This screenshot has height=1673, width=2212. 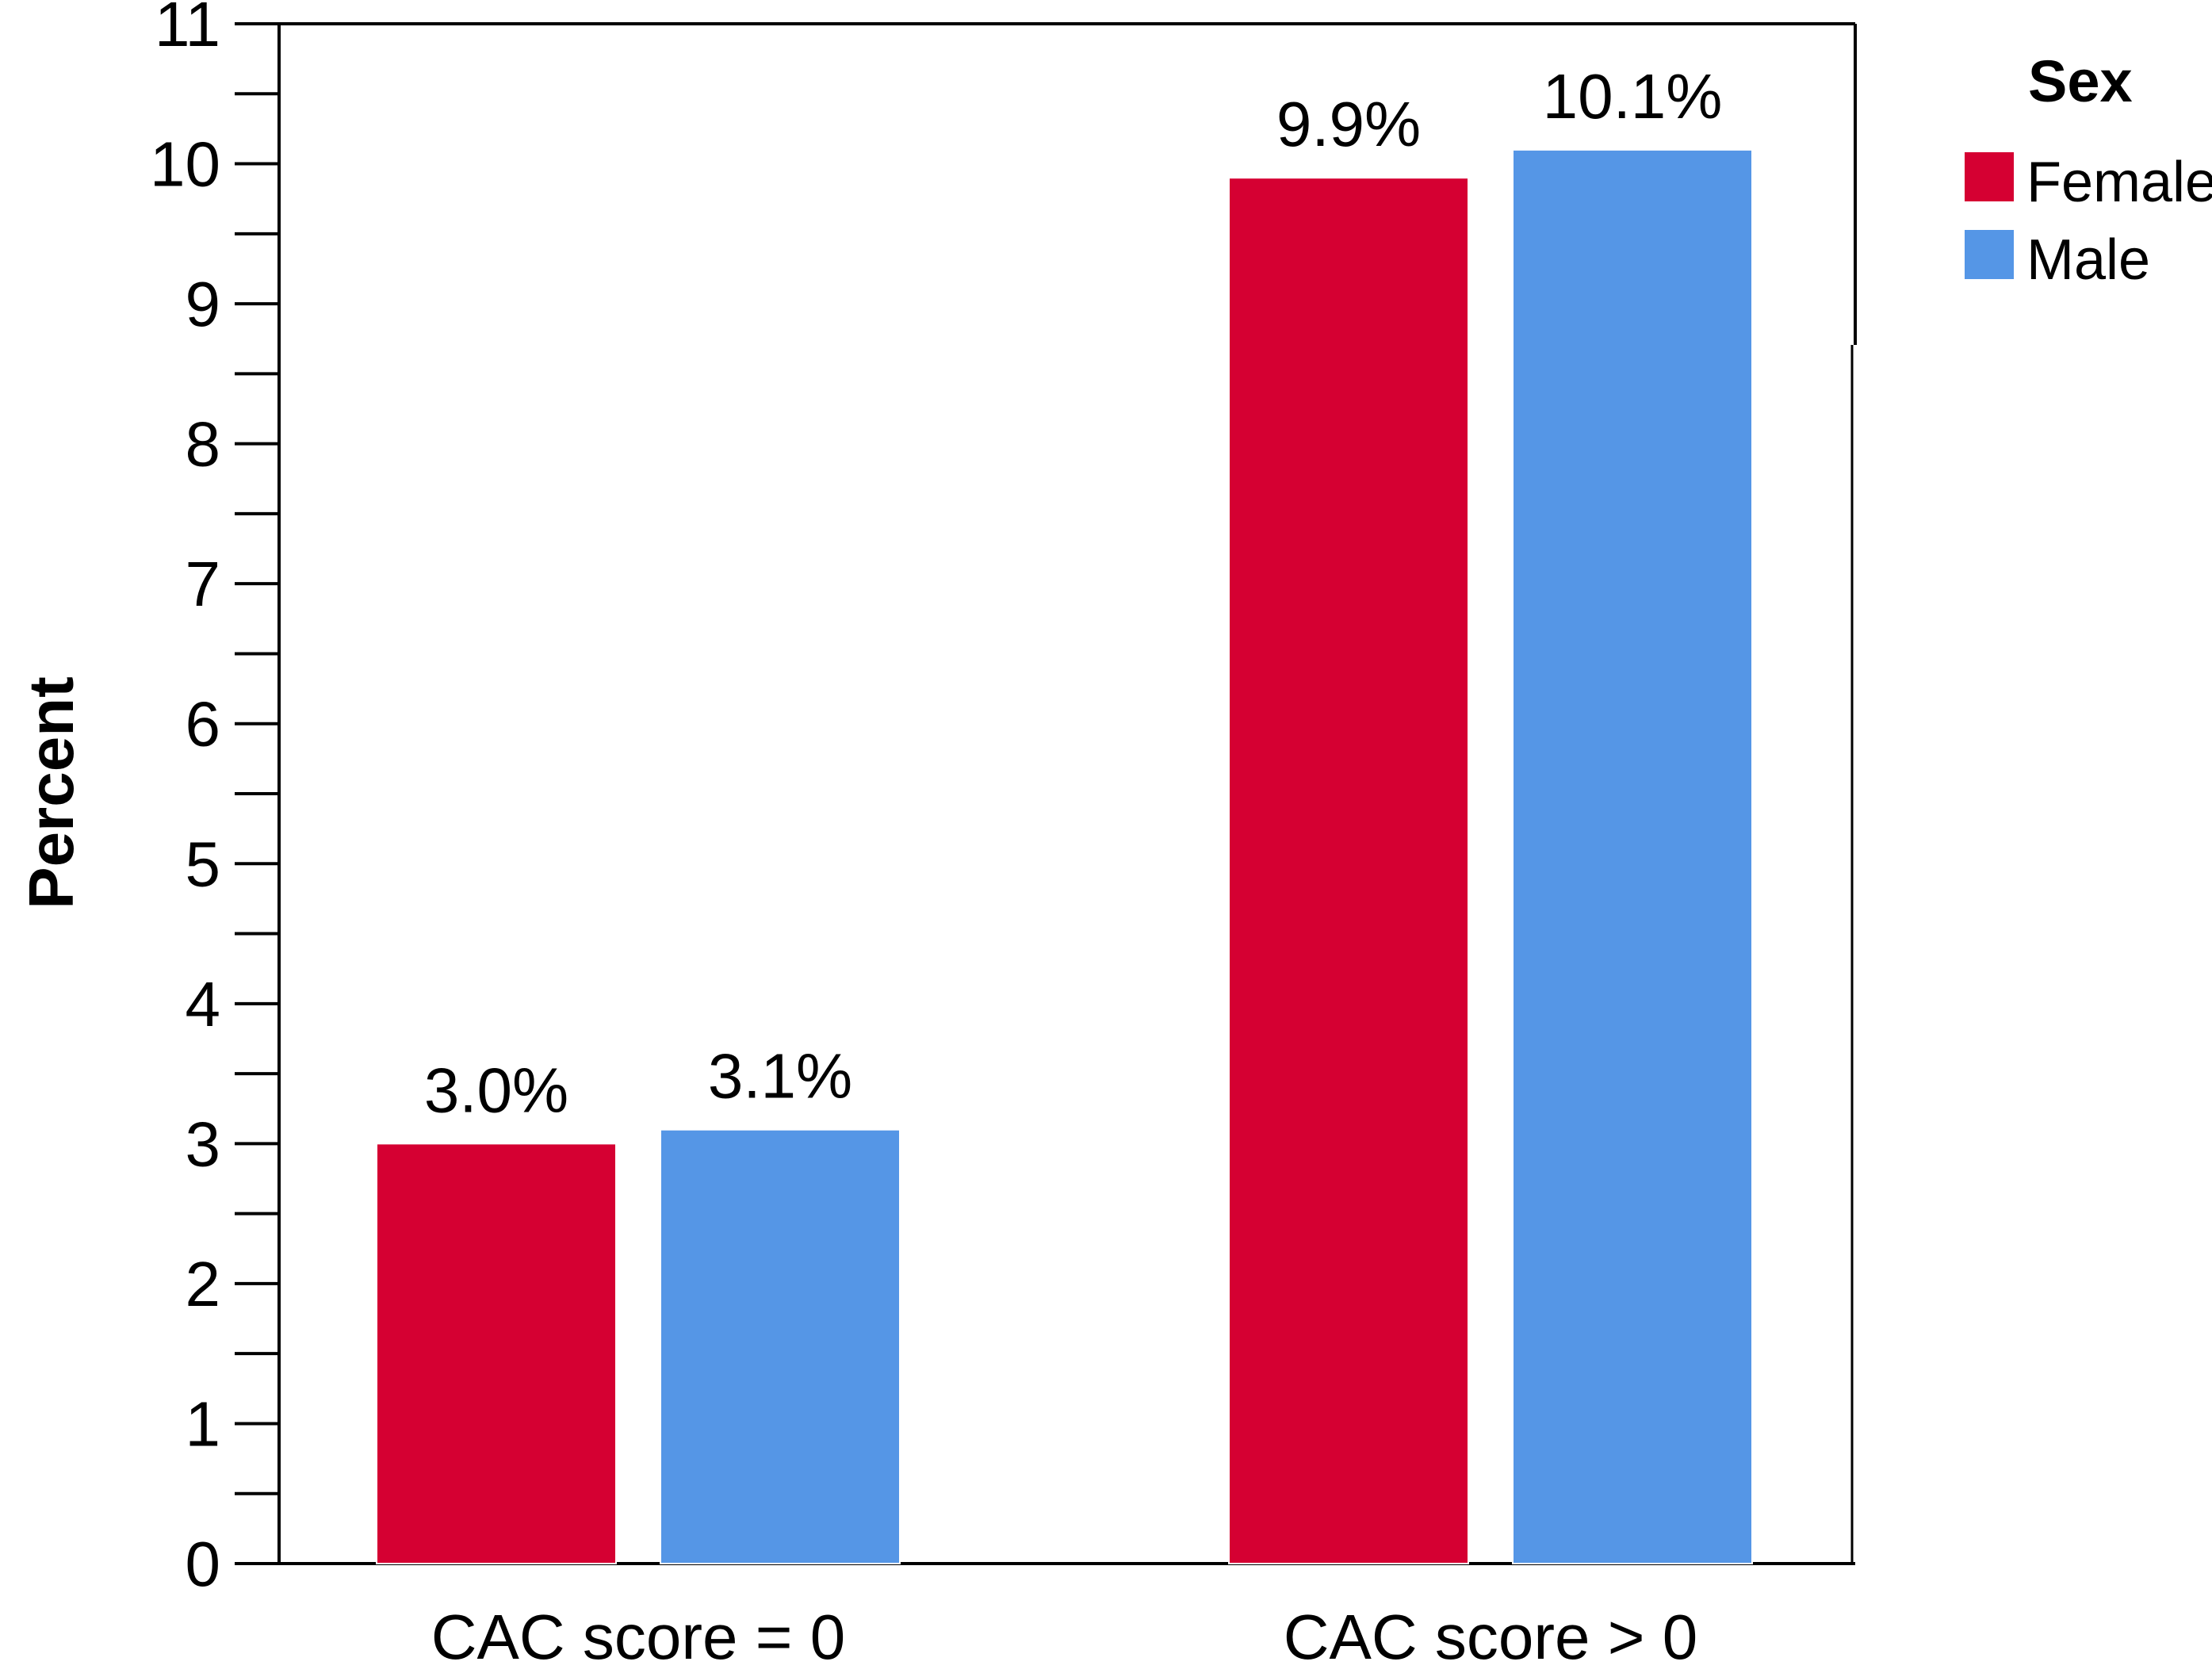 I want to click on legend-swatch-male, so click(x=1990, y=255).